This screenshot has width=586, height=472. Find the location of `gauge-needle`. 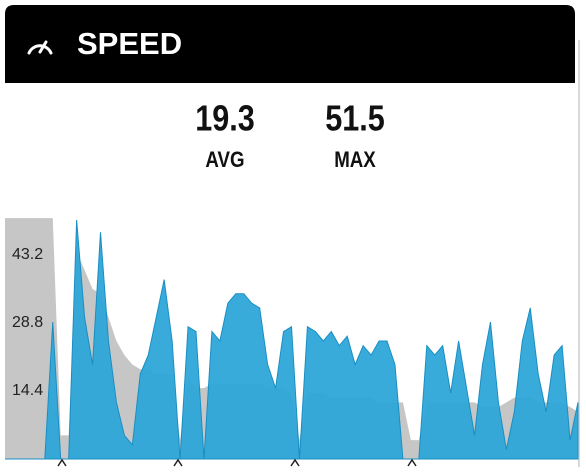

gauge-needle is located at coordinates (43, 47).